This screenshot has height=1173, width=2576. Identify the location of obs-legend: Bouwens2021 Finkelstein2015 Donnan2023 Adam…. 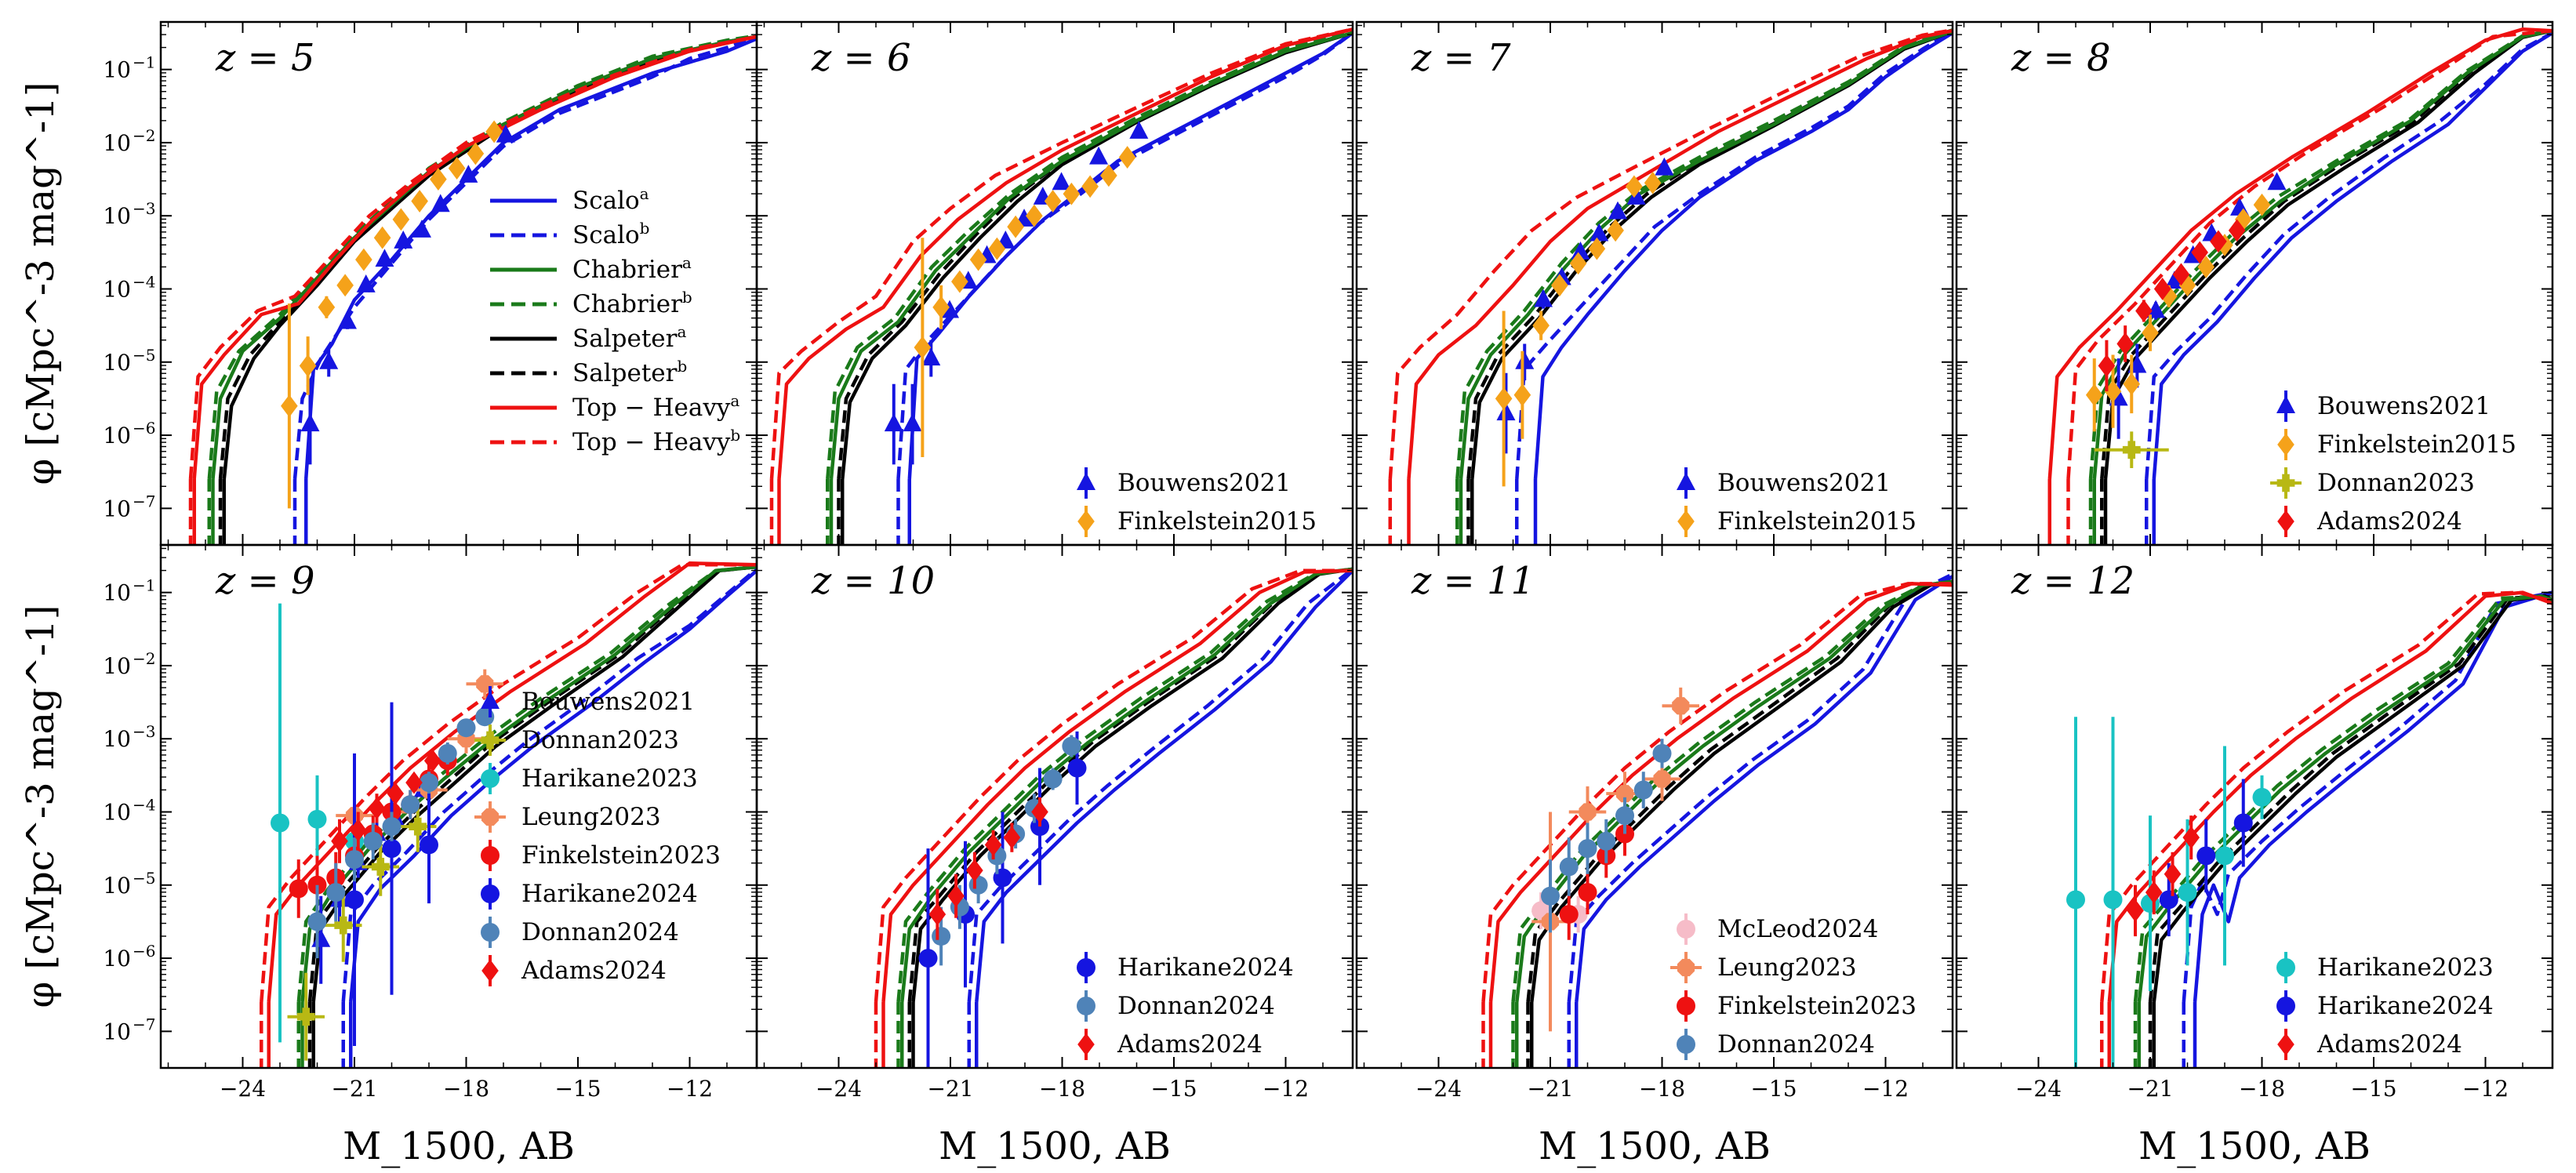
(2393, 463).